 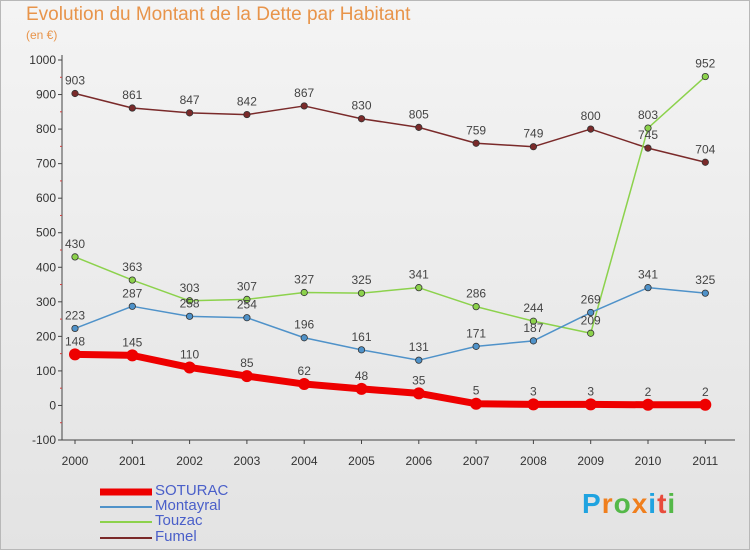 What do you see at coordinates (126, 513) in the screenshot?
I see `legend` at bounding box center [126, 513].